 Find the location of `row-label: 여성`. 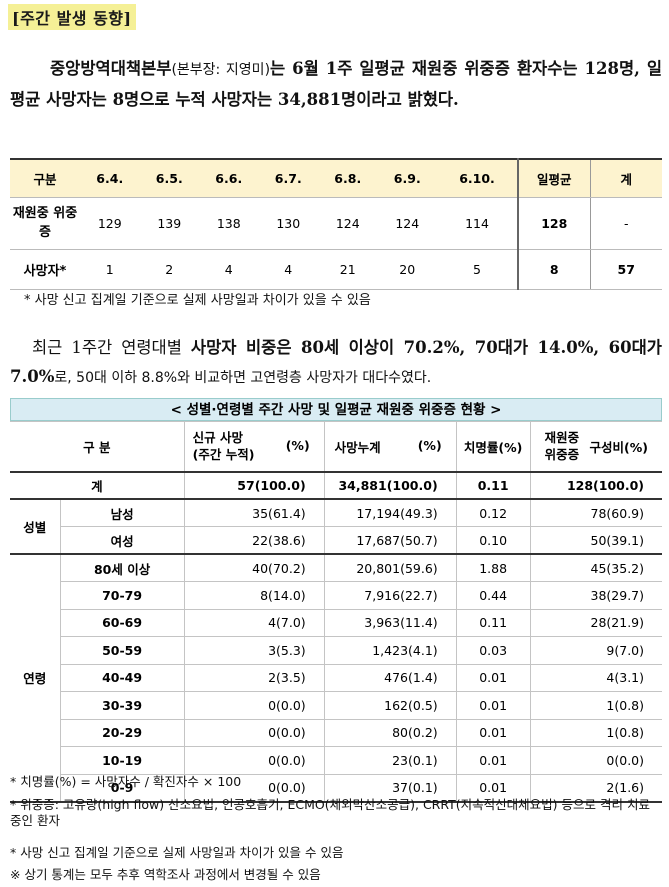

row-label: 여성 is located at coordinates (122, 540).